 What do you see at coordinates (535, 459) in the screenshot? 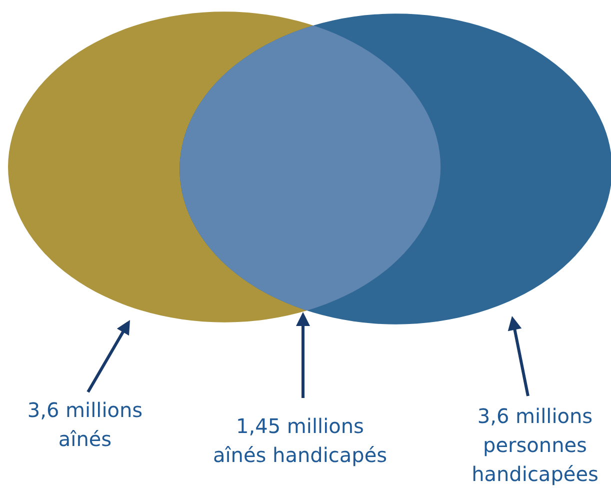
I see `category-label: personnes handicapées` at bounding box center [535, 459].